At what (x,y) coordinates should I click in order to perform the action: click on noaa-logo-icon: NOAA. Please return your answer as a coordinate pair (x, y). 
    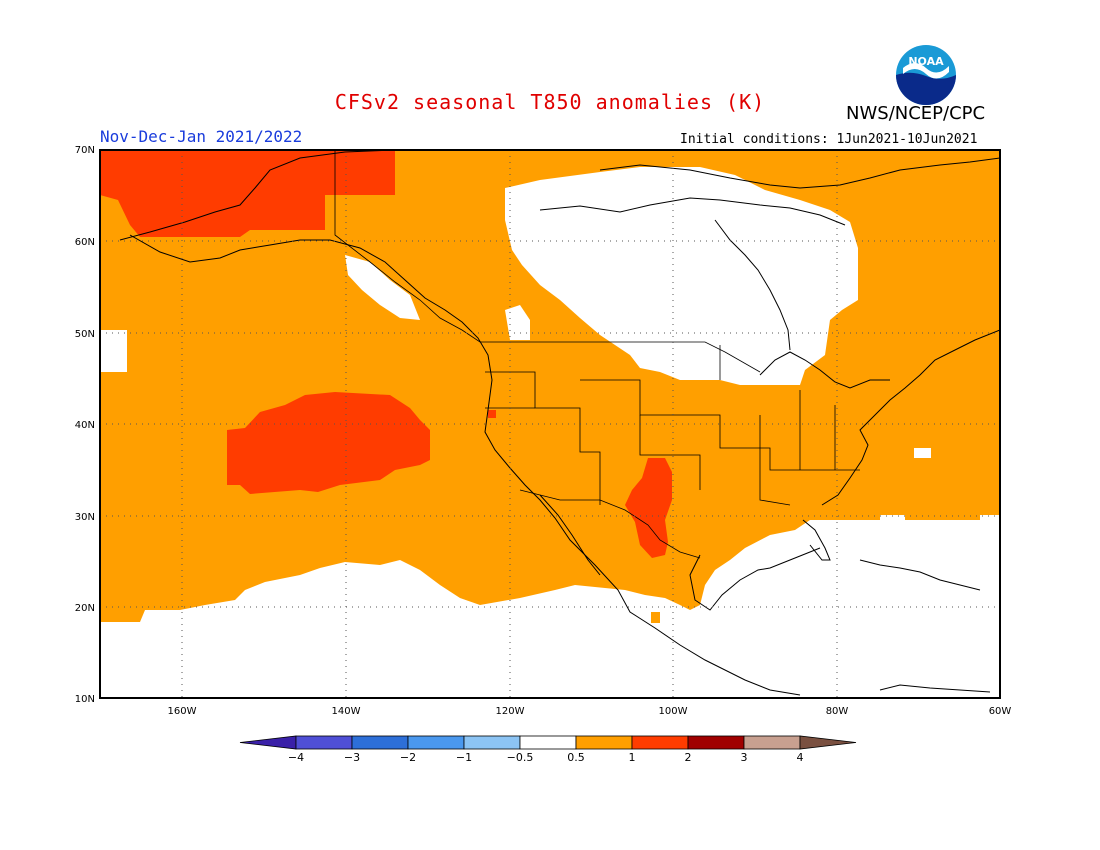
    Looking at the image, I should click on (926, 75).